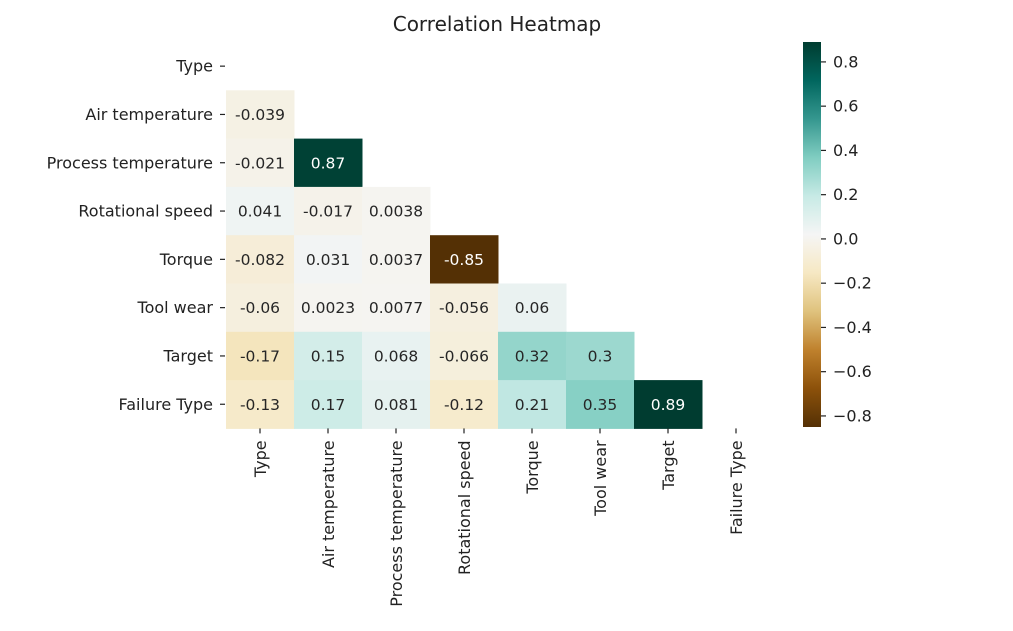 The height and width of the screenshot is (631, 1013). I want to click on y-tick-label-air-temperature: Air temperature, so click(149, 114).